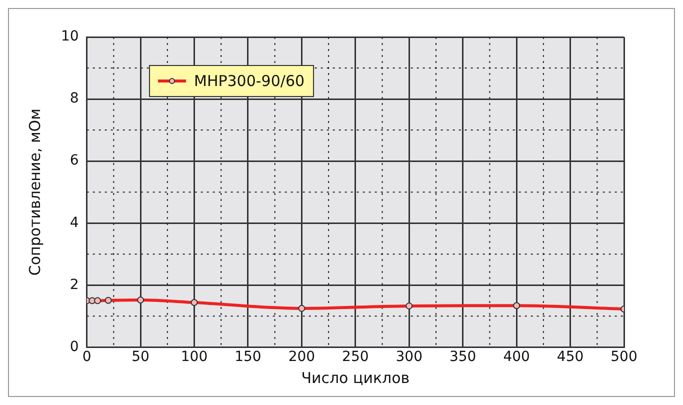 The width and height of the screenshot is (683, 405). Describe the element at coordinates (74, 222) in the screenshot. I see `y-tick-label: 4` at that location.